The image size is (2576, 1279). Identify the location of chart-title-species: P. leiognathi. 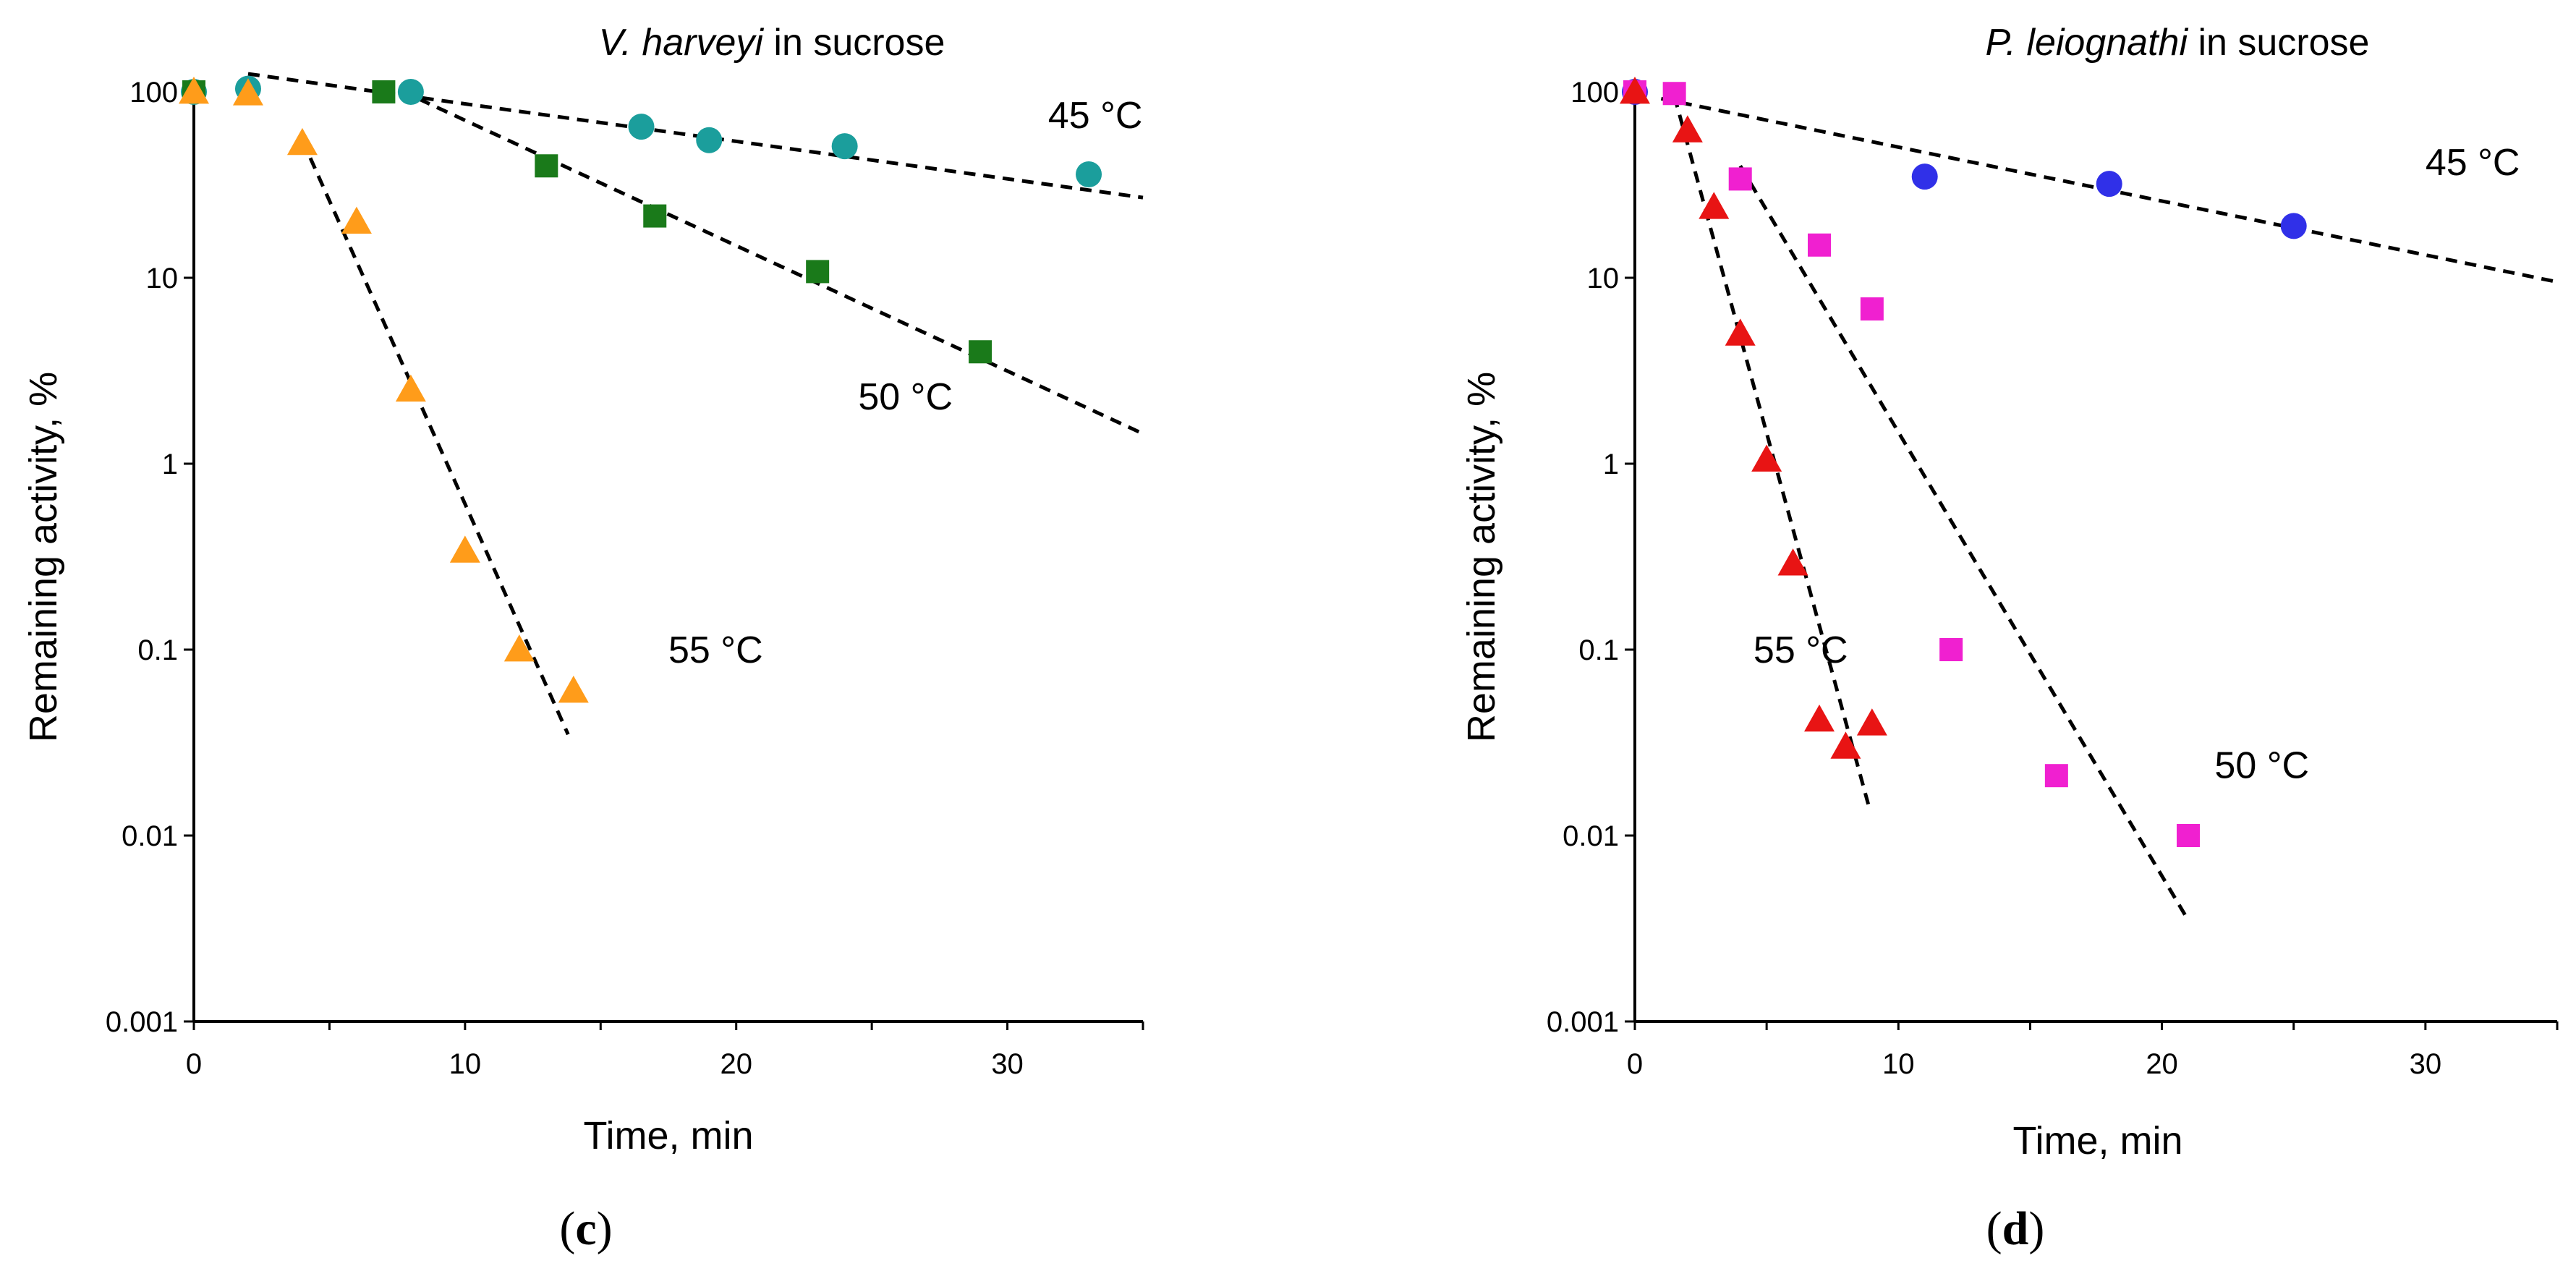
(2087, 43).